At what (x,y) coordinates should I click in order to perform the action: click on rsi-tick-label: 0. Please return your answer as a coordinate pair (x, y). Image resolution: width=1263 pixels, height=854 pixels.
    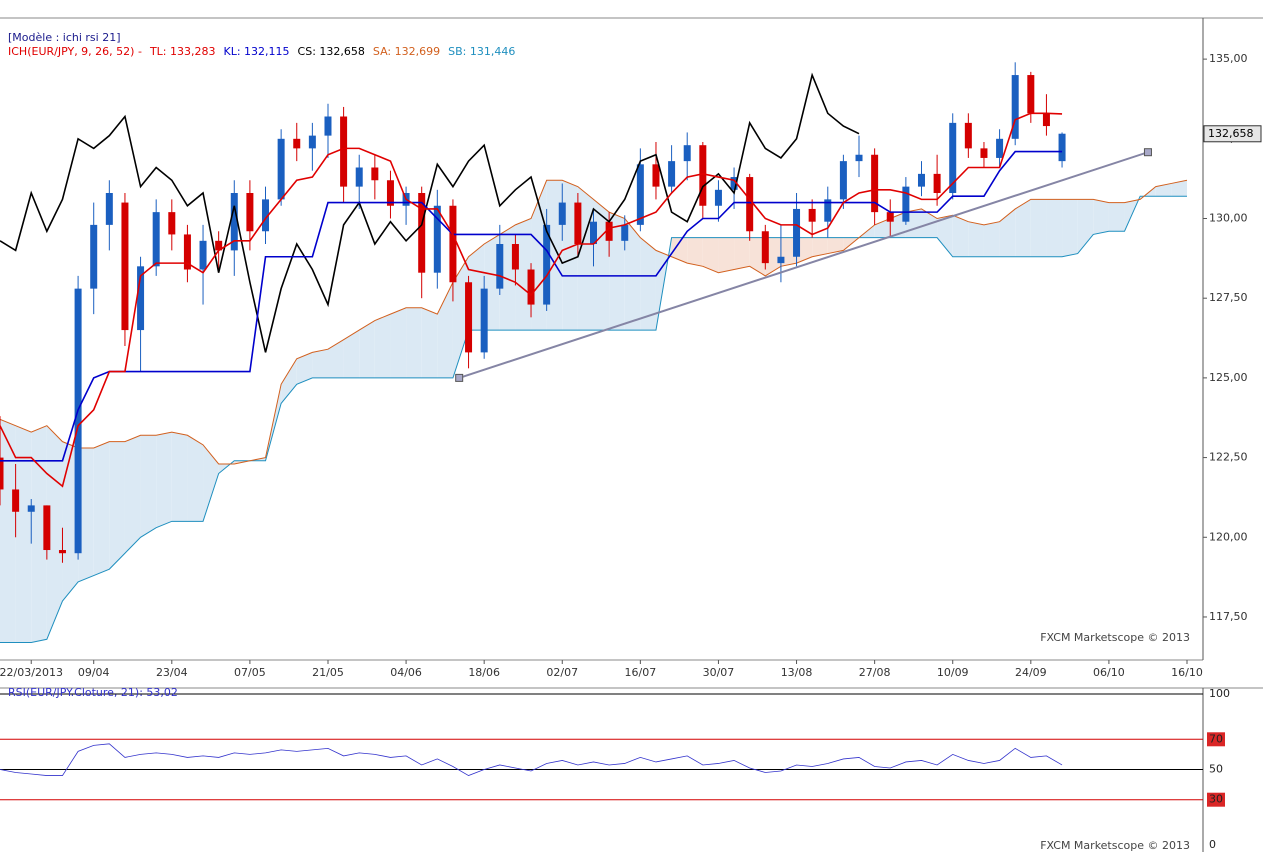
    Looking at the image, I should click on (1212, 844).